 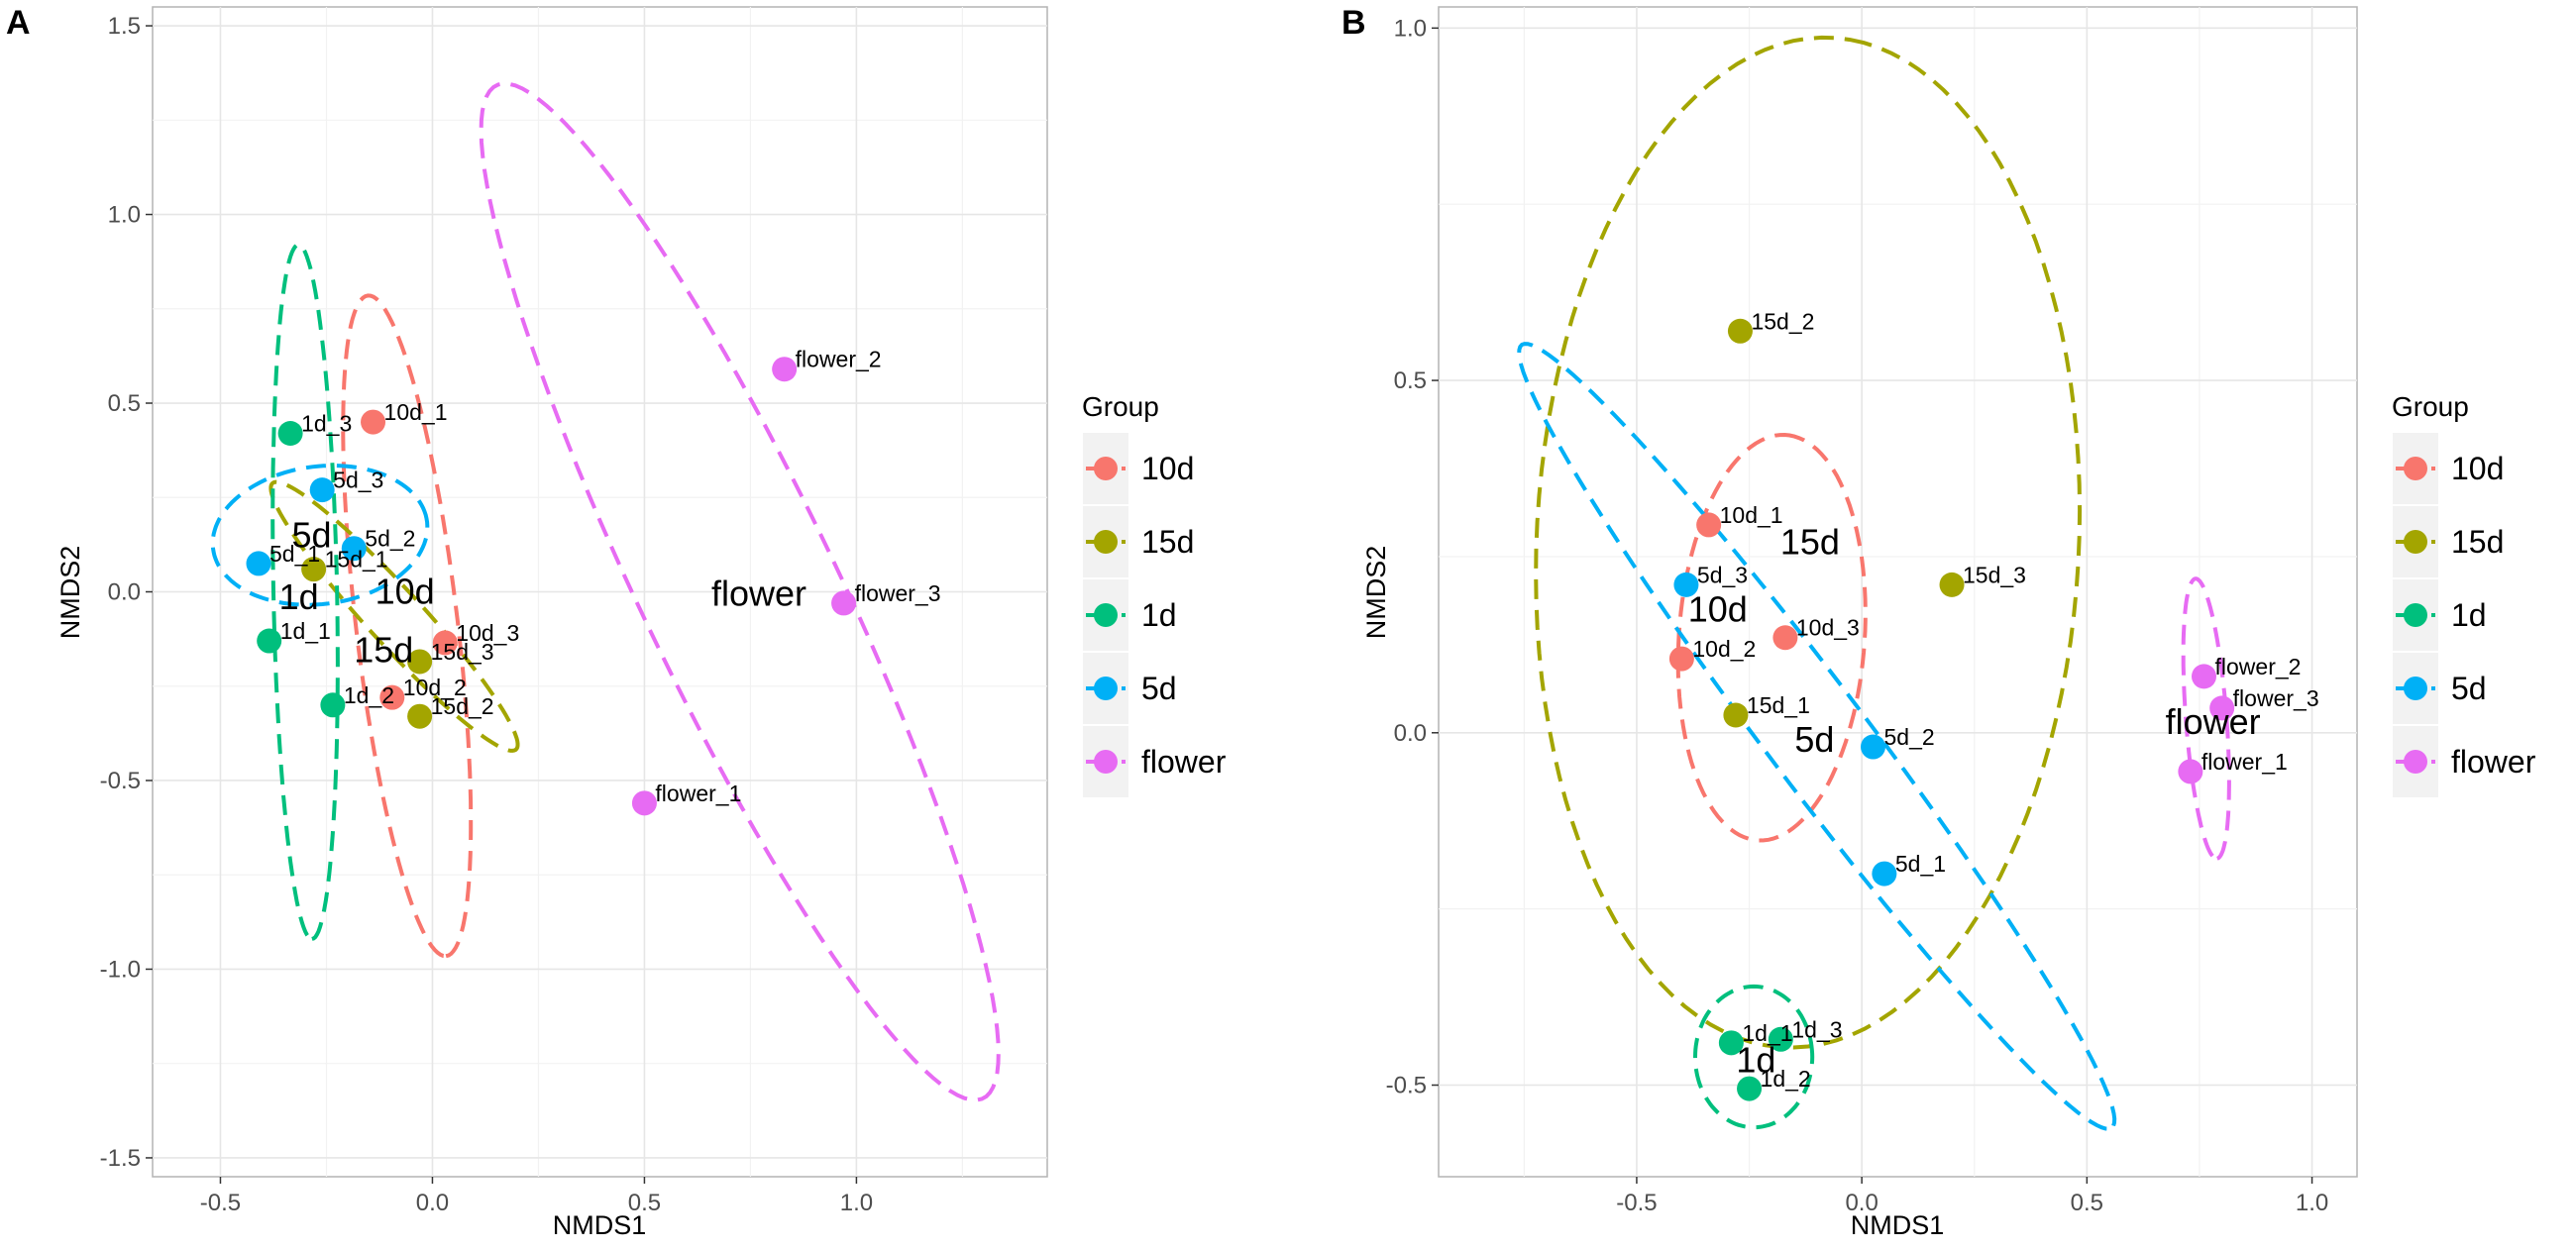 What do you see at coordinates (758, 593) in the screenshot?
I see `panel-a-group-label-flower: flower` at bounding box center [758, 593].